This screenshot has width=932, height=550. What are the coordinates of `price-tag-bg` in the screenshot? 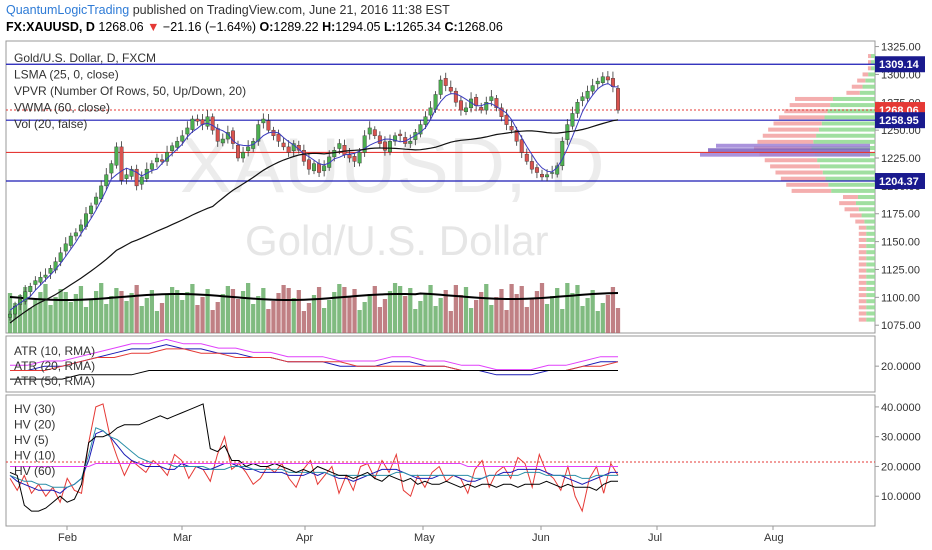 It's located at (900, 120).